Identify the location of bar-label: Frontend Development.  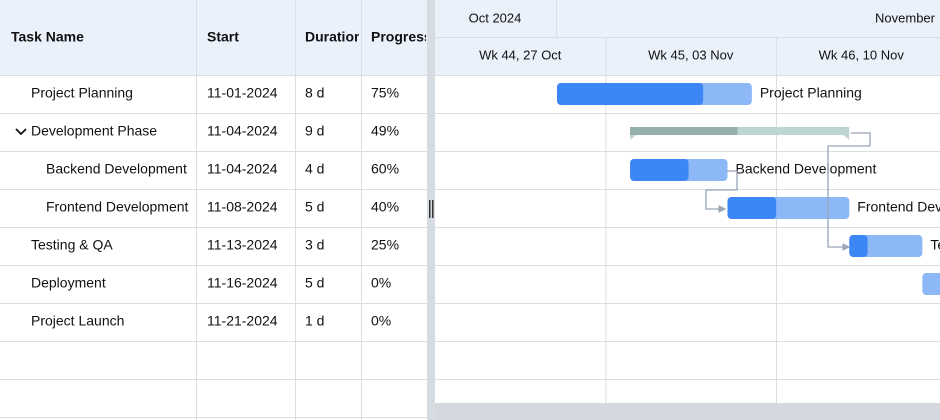
(898, 207).